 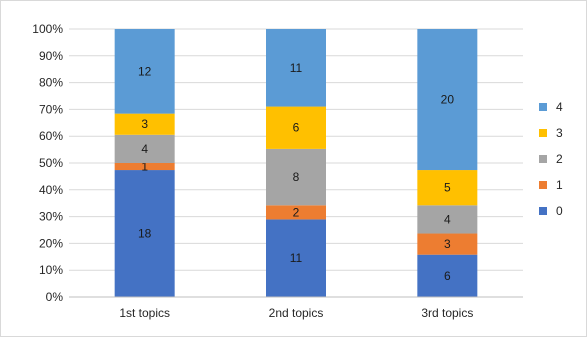 What do you see at coordinates (51, 270) in the screenshot?
I see `y-tick-label: 10%` at bounding box center [51, 270].